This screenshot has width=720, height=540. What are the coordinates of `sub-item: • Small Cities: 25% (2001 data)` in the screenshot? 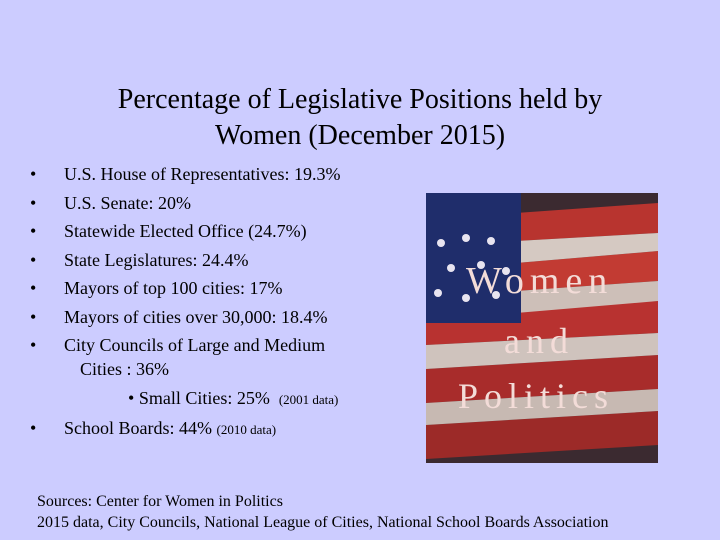 It's located at (233, 399).